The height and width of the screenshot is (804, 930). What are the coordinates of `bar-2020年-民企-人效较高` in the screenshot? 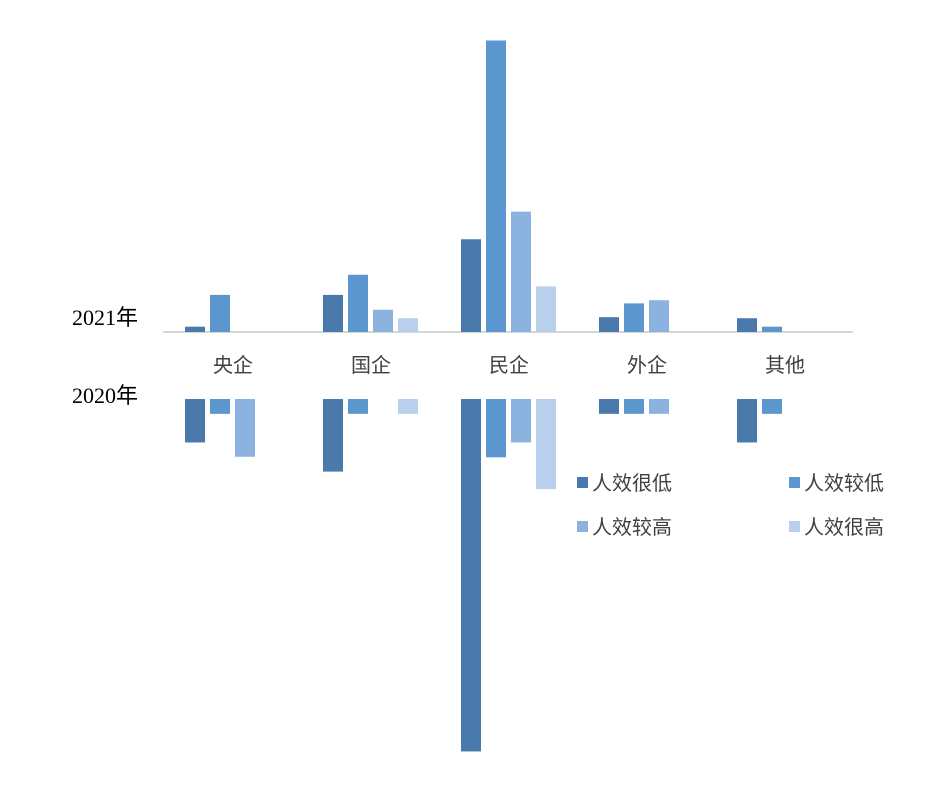 It's located at (521, 421).